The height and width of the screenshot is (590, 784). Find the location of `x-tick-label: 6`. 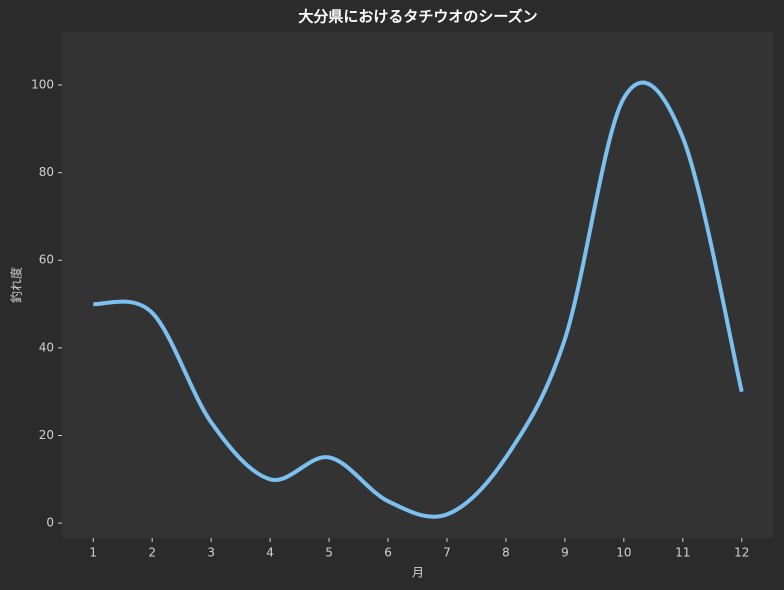

x-tick-label: 6 is located at coordinates (388, 553).